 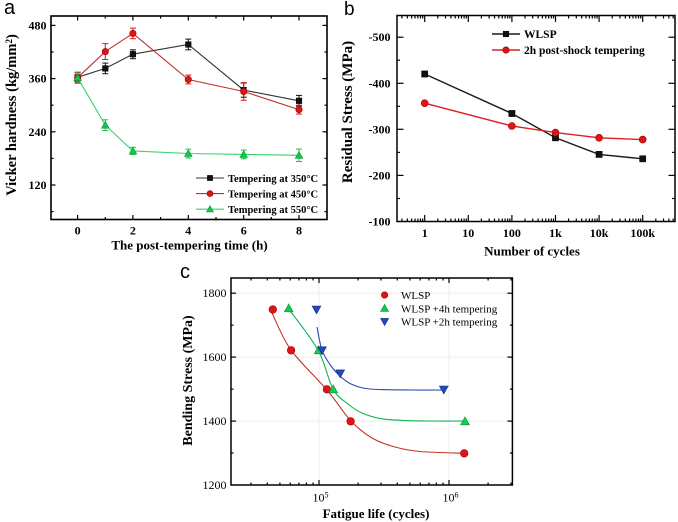 I want to click on svg-text: WLSP +2h tempering, so click(x=449, y=323).